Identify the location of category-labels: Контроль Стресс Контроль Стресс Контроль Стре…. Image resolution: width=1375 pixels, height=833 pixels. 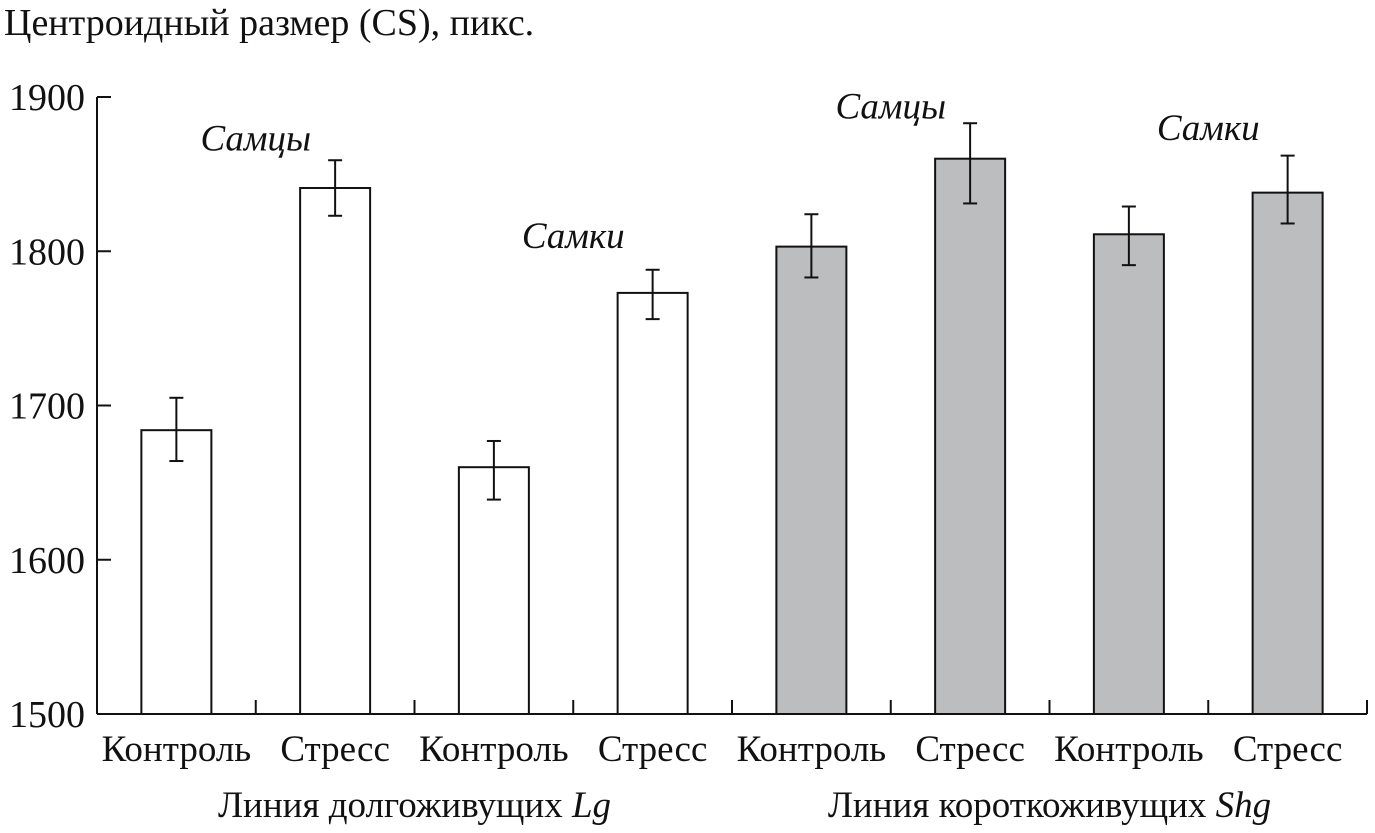
(722, 749).